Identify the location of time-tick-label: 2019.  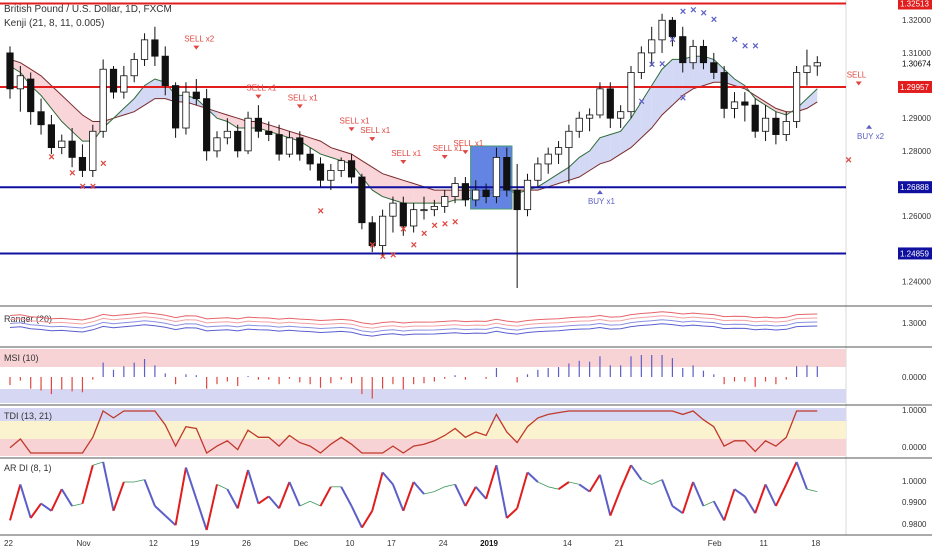
(489, 543).